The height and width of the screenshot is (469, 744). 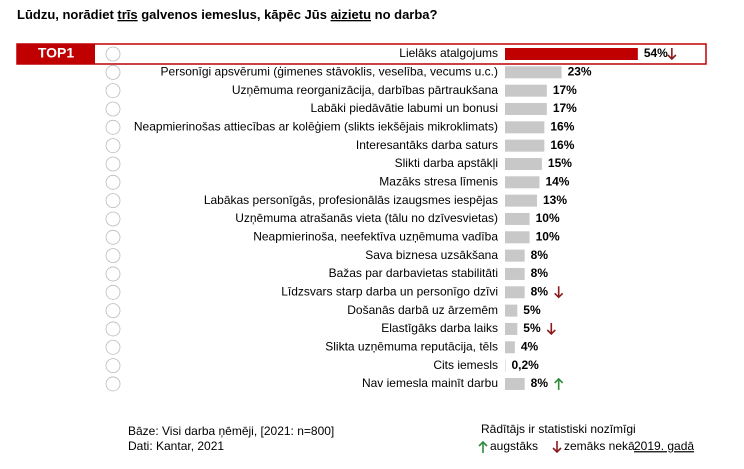 What do you see at coordinates (448, 53) in the screenshot?
I see `category-label: Lielāks atalgojums` at bounding box center [448, 53].